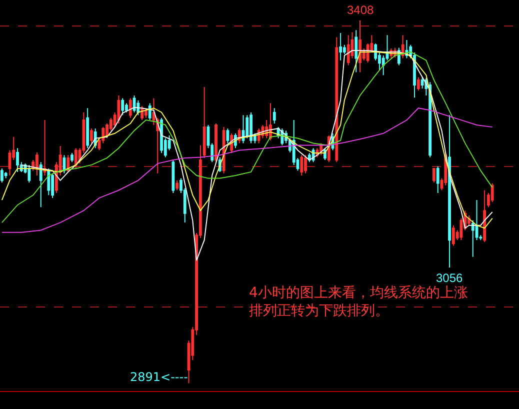 The height and width of the screenshot is (409, 519). What do you see at coordinates (358, 302) in the screenshot?
I see `annotation: 4小时的图上来看，均线系统的上涨排列正转为下跌排列。` at bounding box center [358, 302].